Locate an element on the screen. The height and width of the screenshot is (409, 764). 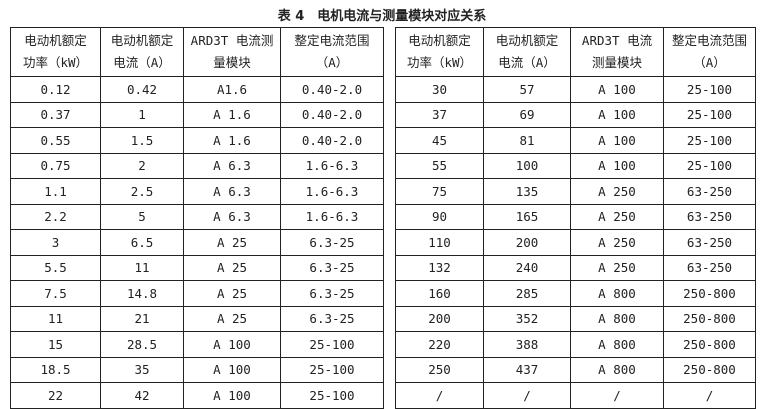
table-cell: 1 is located at coordinates (142, 114).